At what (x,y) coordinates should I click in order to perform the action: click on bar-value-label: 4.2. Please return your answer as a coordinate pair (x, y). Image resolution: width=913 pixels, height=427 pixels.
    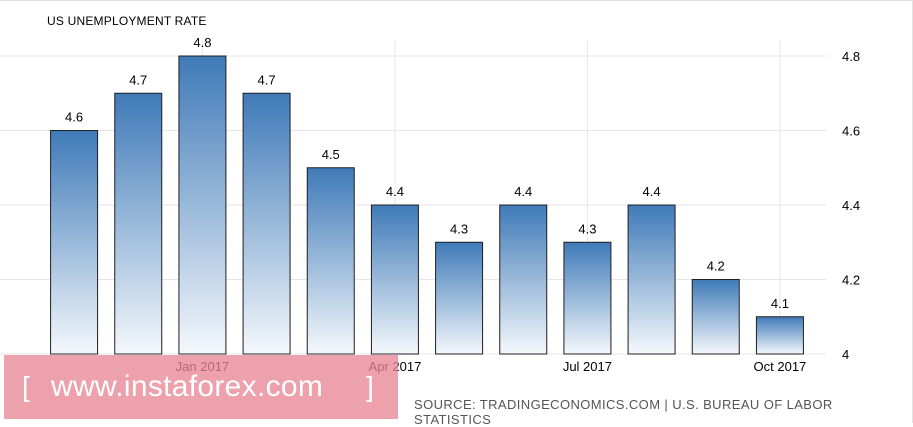
    Looking at the image, I should click on (716, 266).